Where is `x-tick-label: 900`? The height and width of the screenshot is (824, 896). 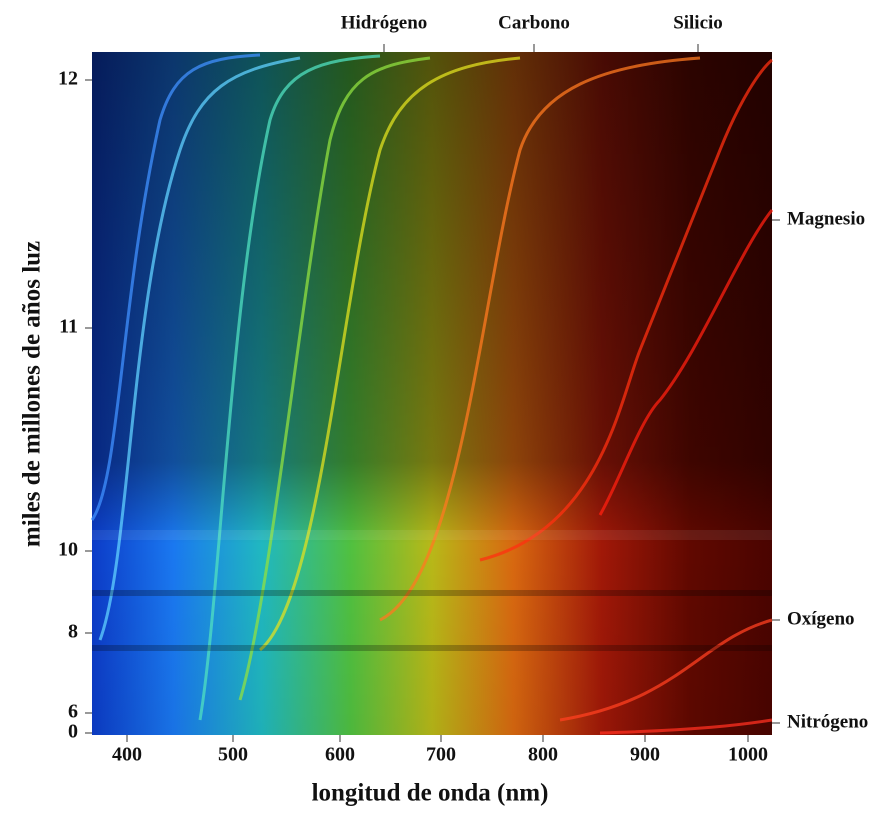
x-tick-label: 900 is located at coordinates (645, 755).